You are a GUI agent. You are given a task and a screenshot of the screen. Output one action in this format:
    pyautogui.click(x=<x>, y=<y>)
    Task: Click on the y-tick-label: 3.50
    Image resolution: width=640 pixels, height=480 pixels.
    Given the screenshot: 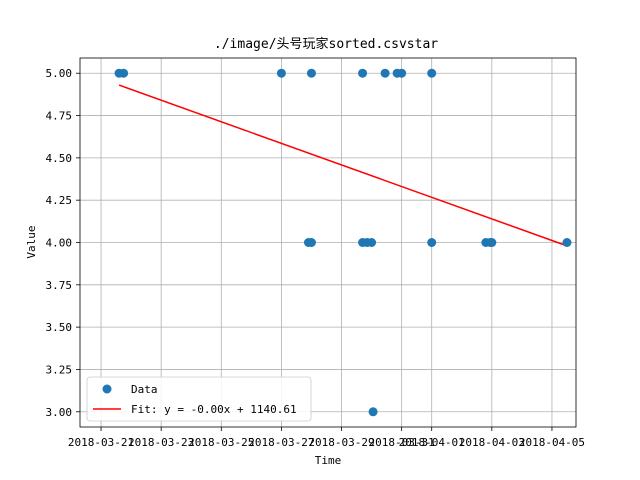 What is the action you would take?
    pyautogui.click(x=59, y=327)
    